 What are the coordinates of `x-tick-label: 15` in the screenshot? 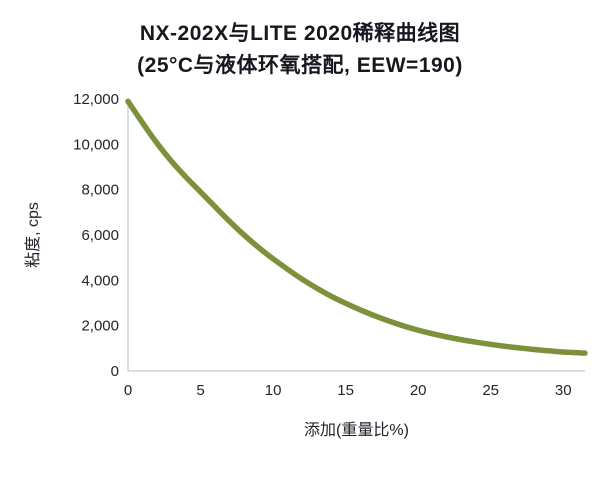 It's located at (345, 390).